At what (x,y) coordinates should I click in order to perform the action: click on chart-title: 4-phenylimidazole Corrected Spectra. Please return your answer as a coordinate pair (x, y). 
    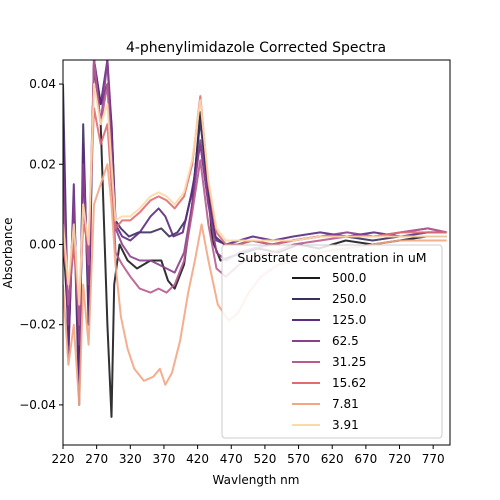
    Looking at the image, I should click on (256, 48).